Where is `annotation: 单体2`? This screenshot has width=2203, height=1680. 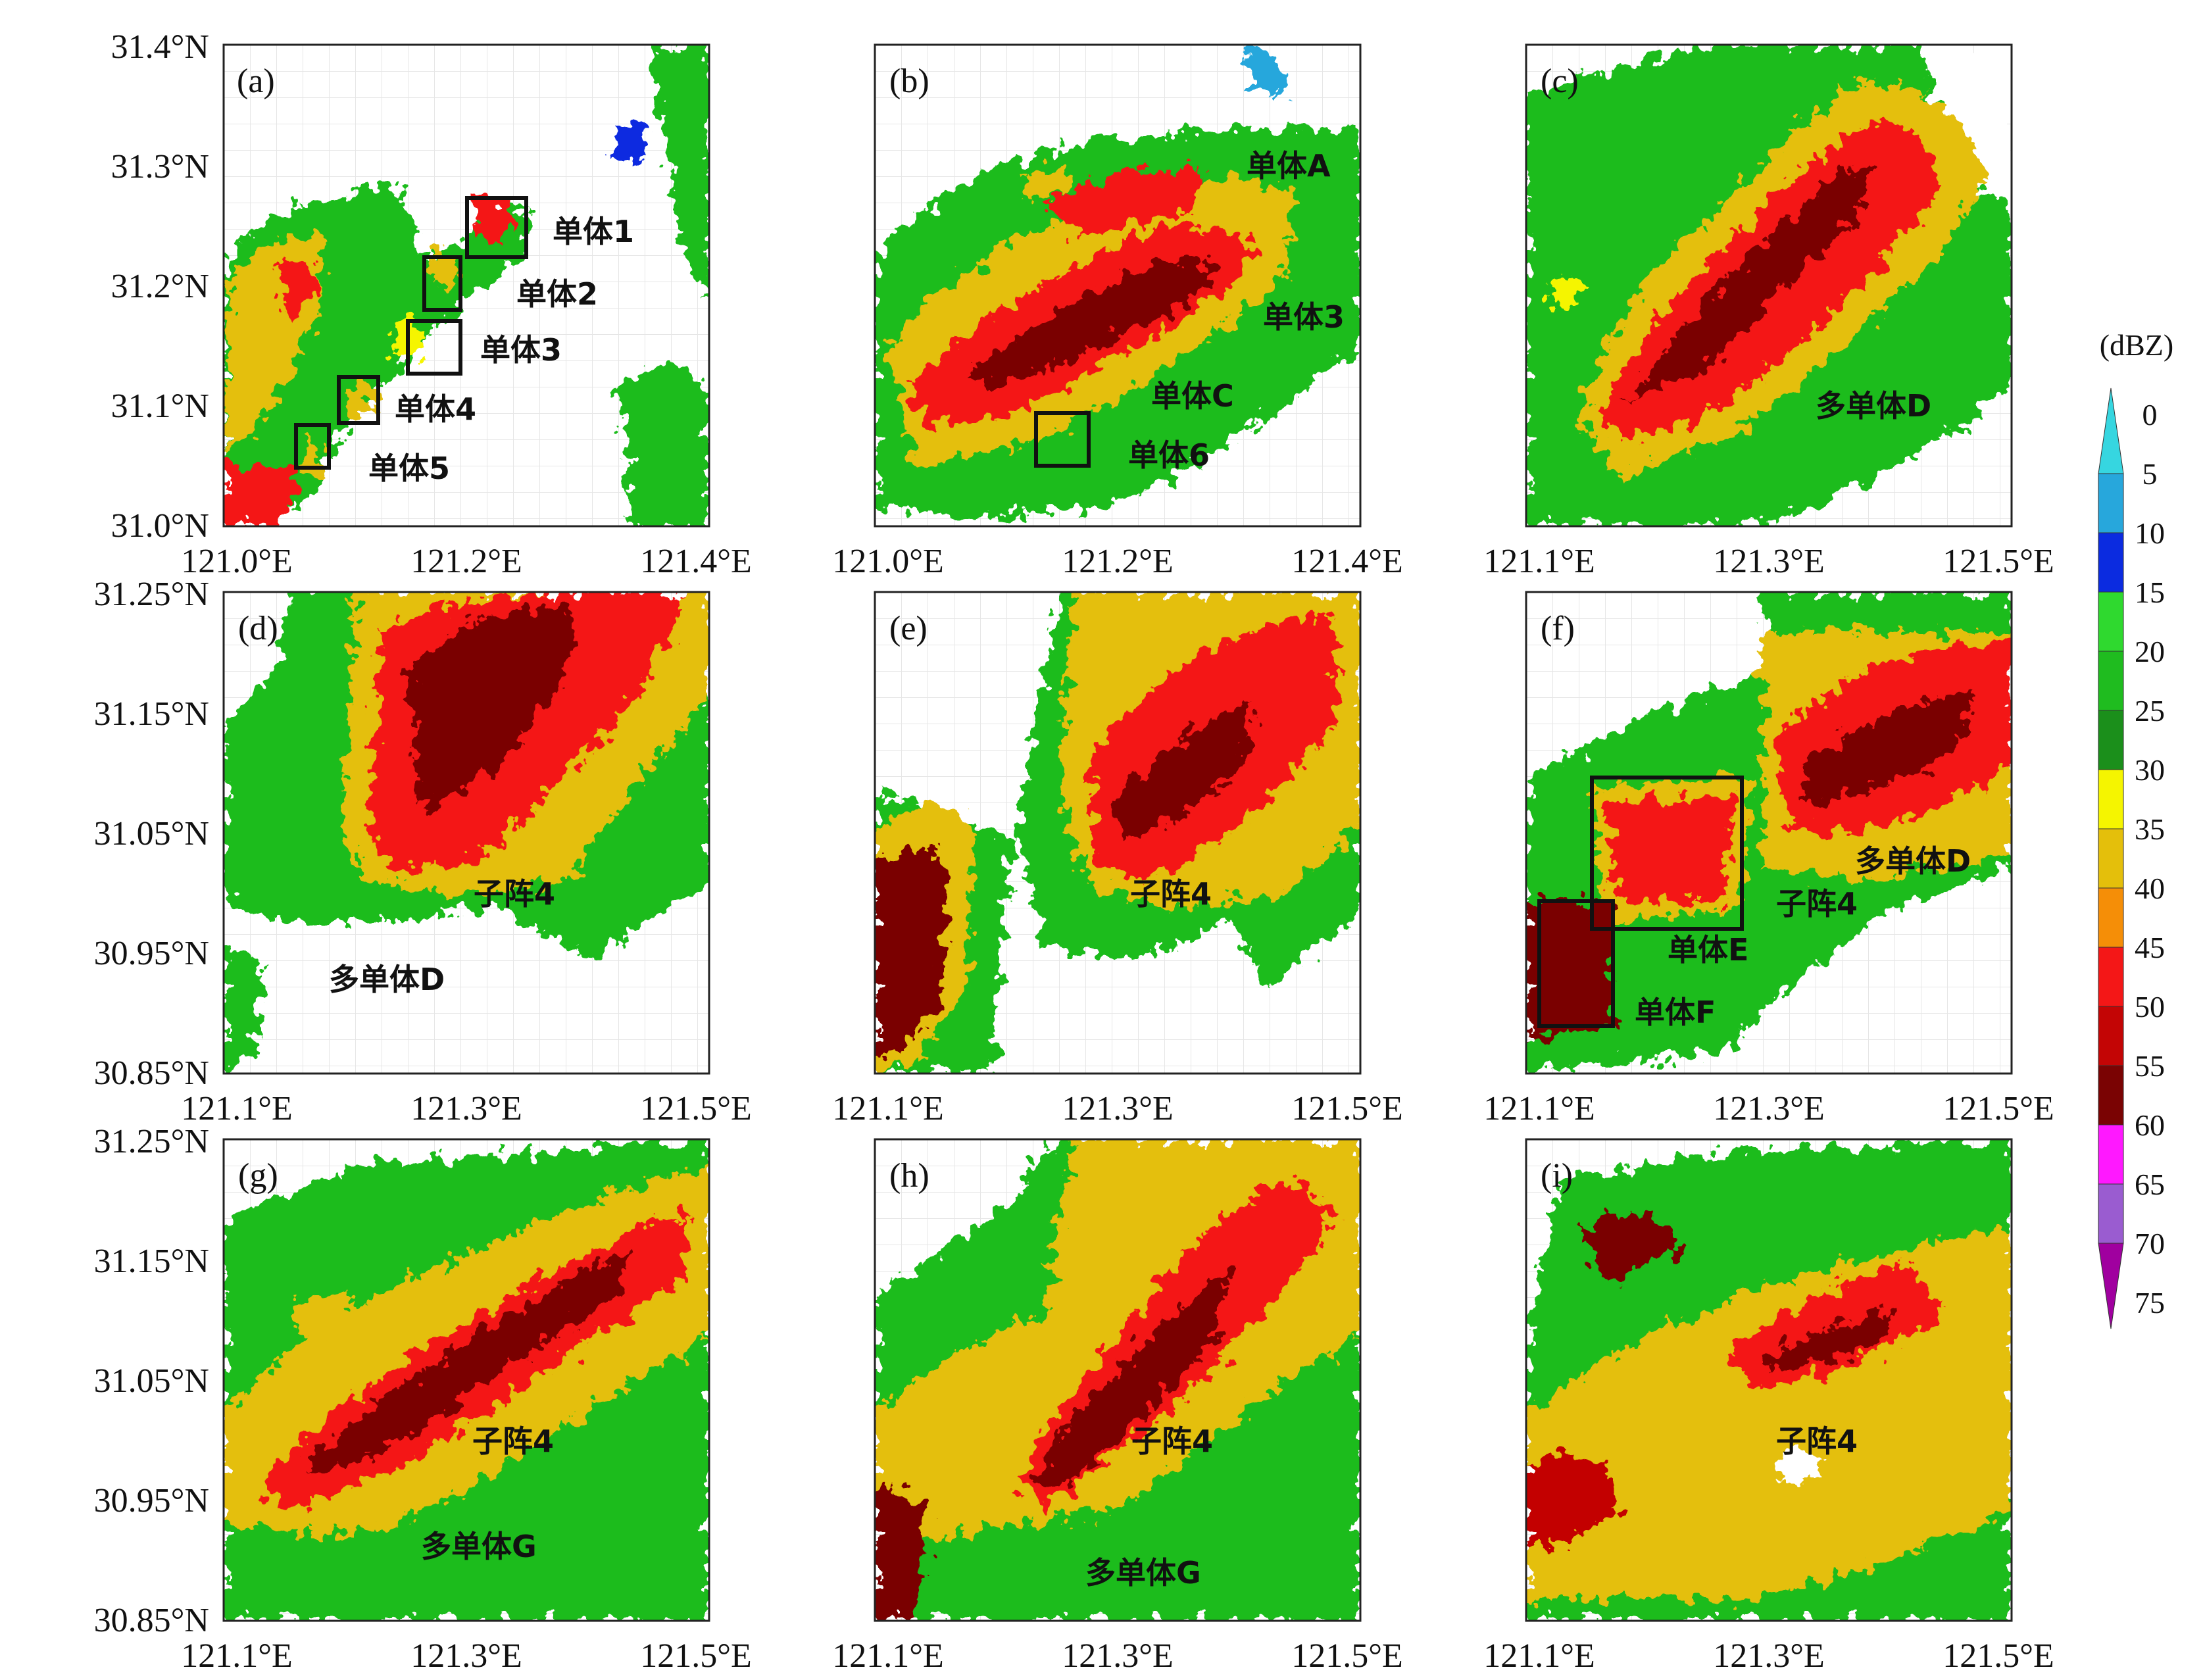 annotation: 单体2 is located at coordinates (557, 294).